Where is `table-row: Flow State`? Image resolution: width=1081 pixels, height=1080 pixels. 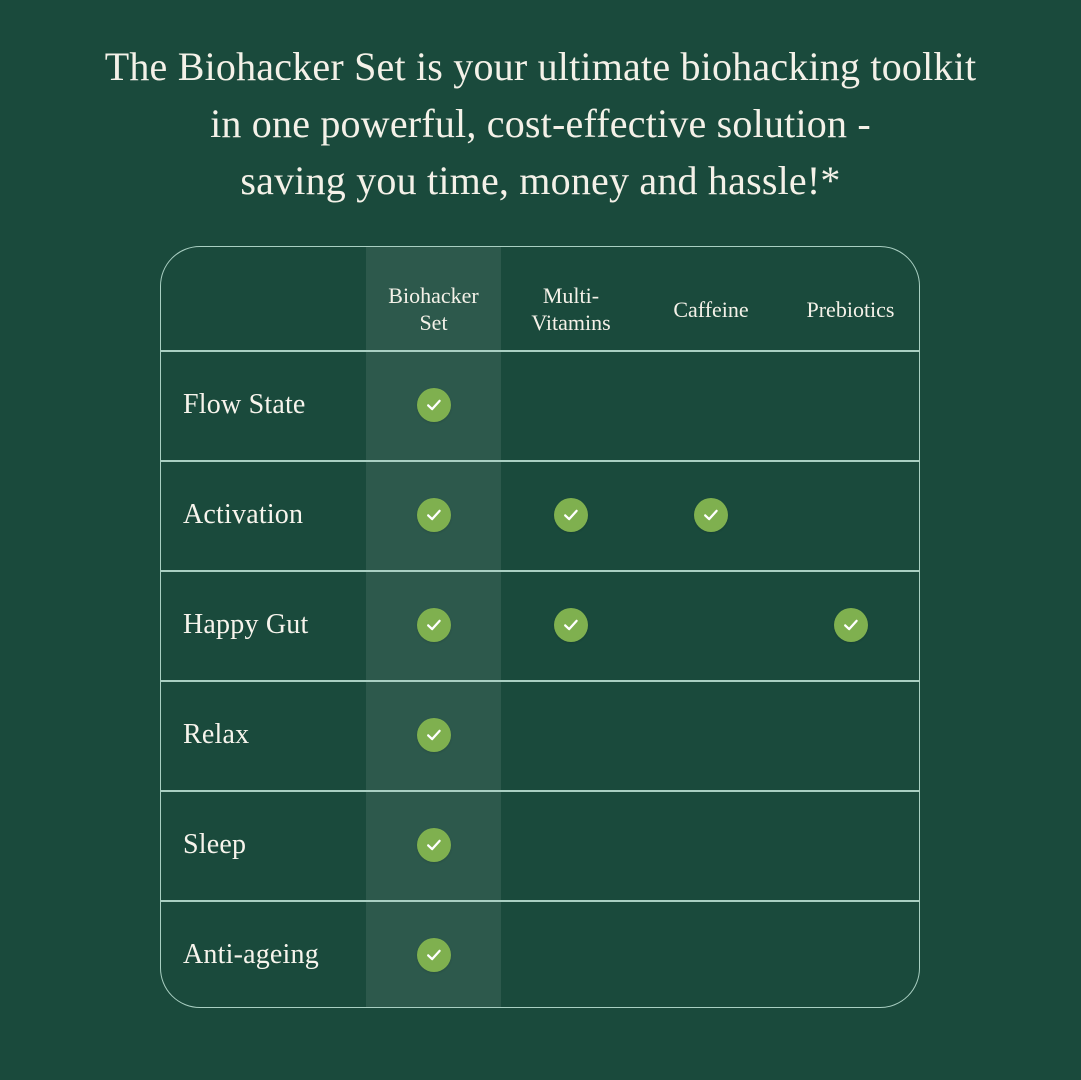 table-row: Flow State is located at coordinates (540, 405).